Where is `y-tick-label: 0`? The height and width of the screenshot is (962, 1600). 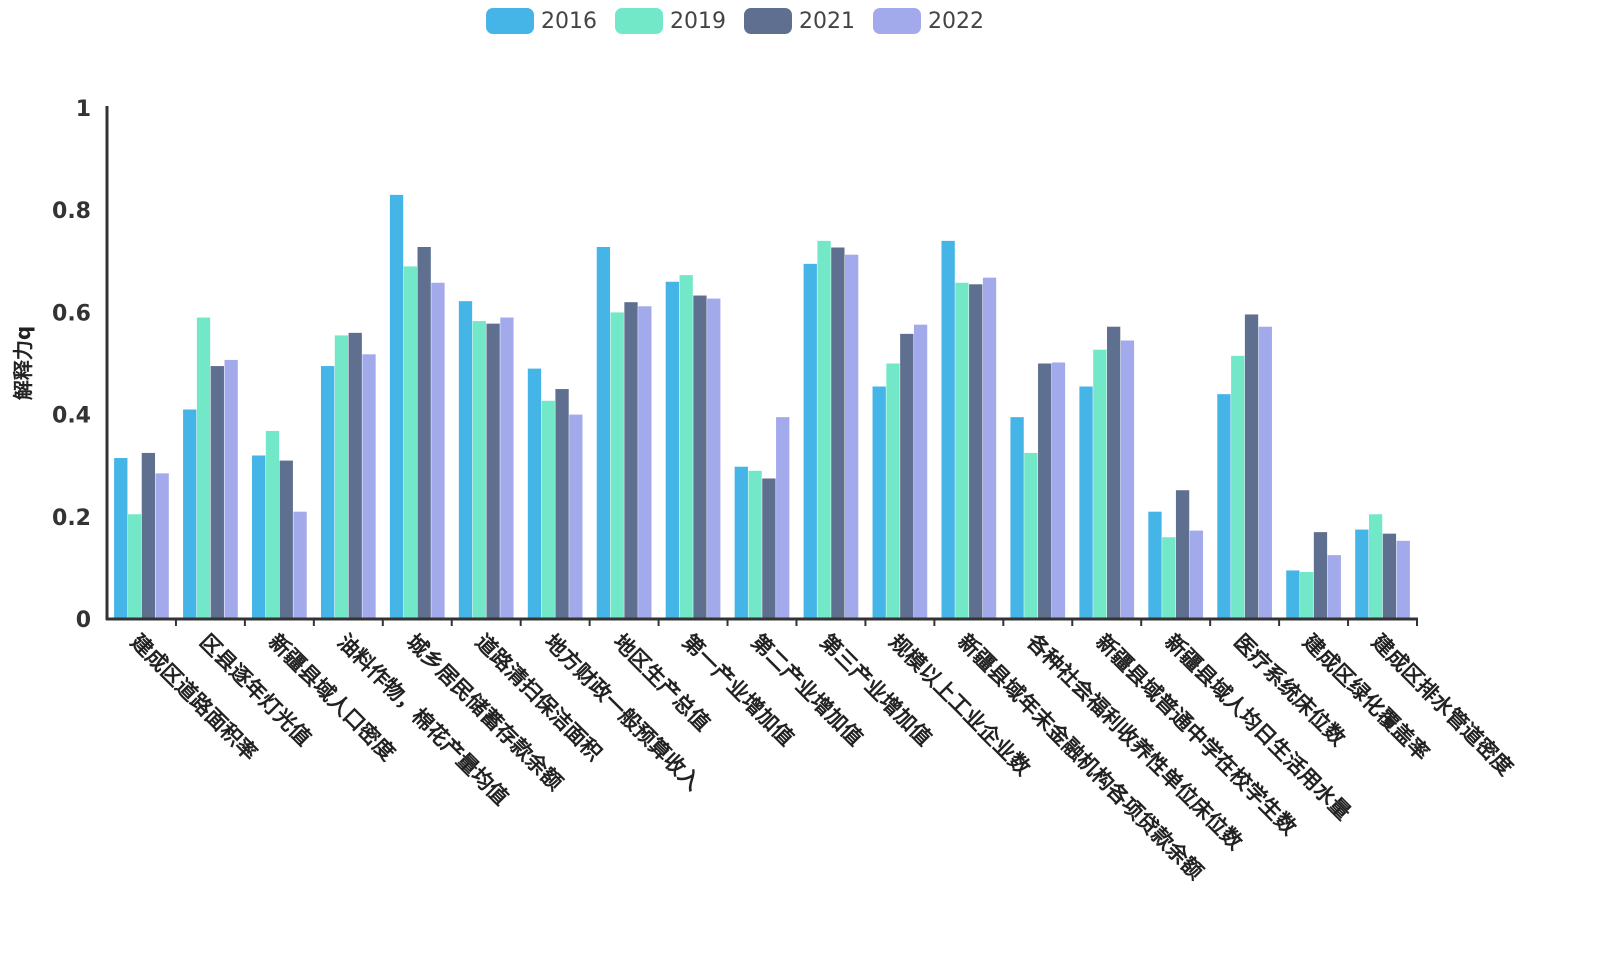
y-tick-label: 0 is located at coordinates (83, 620).